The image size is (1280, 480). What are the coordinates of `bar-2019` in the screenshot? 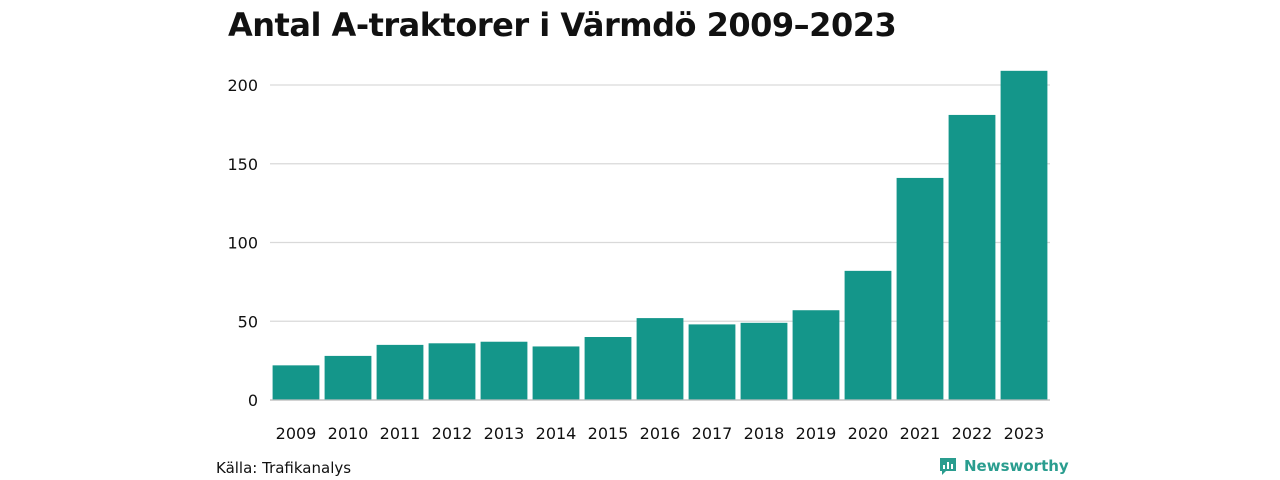 It's located at (816, 355).